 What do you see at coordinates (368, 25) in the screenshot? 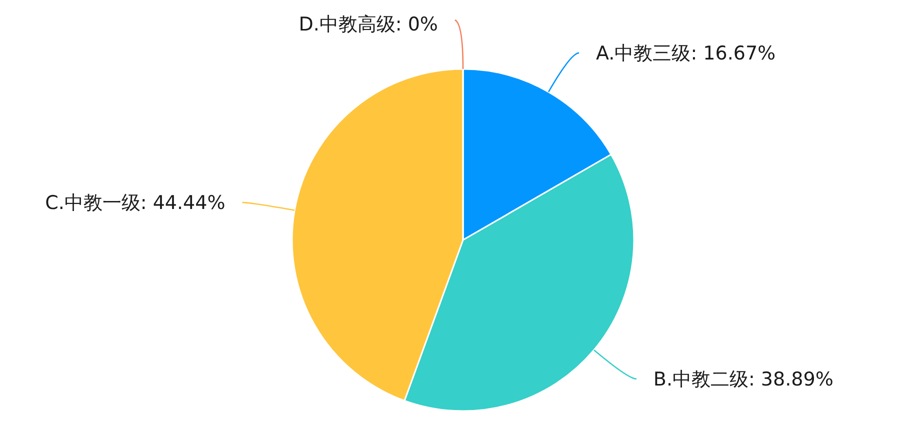
I see `category-label: D.中教高级: 0%` at bounding box center [368, 25].